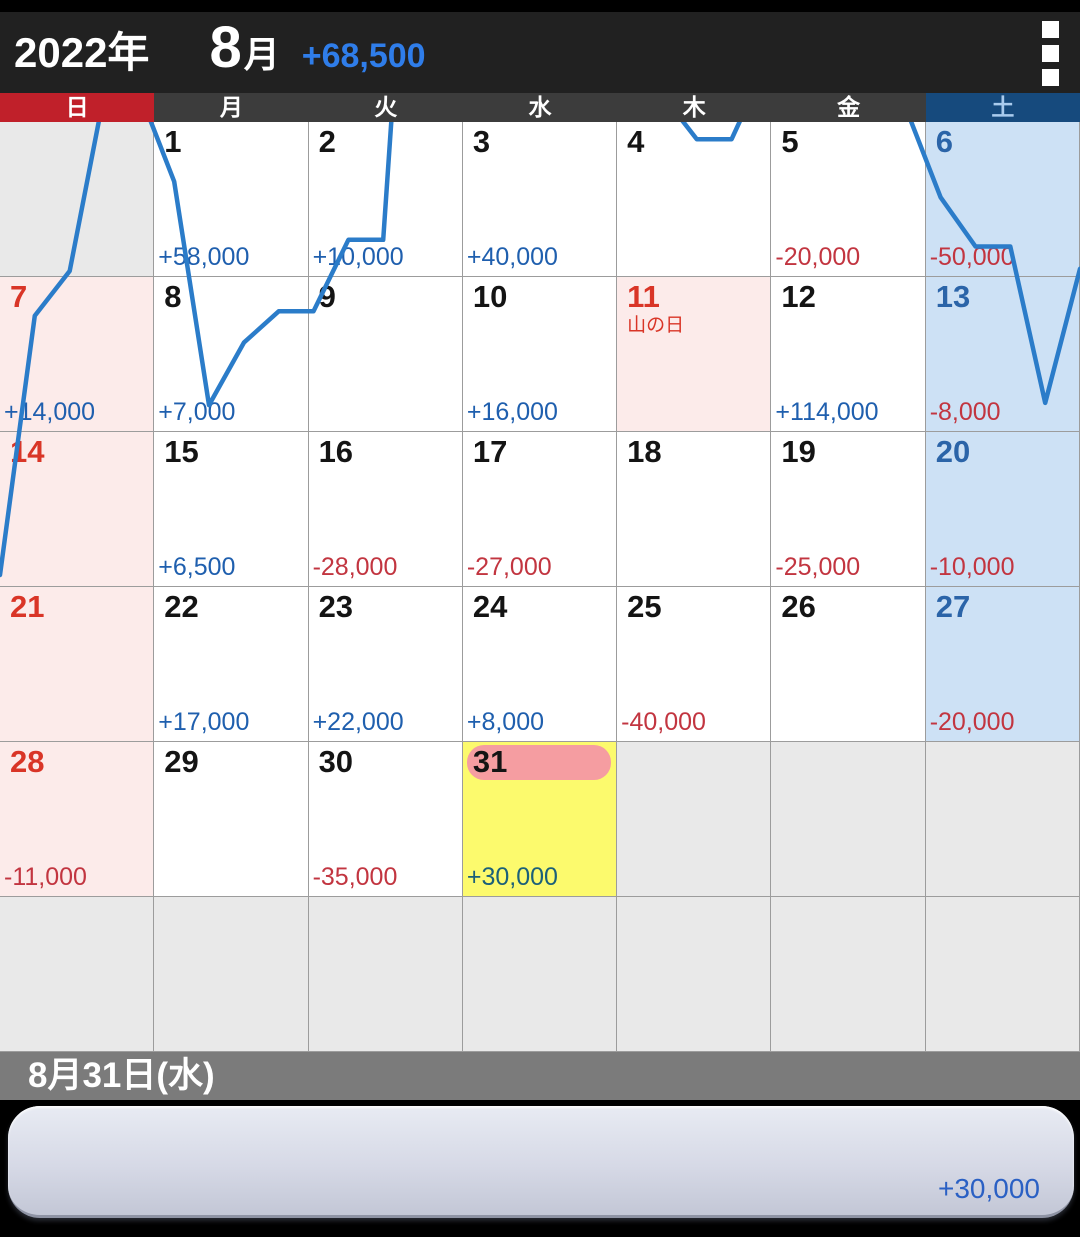 This screenshot has height=1237, width=1080. I want to click on weekday-saturday: 土, so click(1002, 107).